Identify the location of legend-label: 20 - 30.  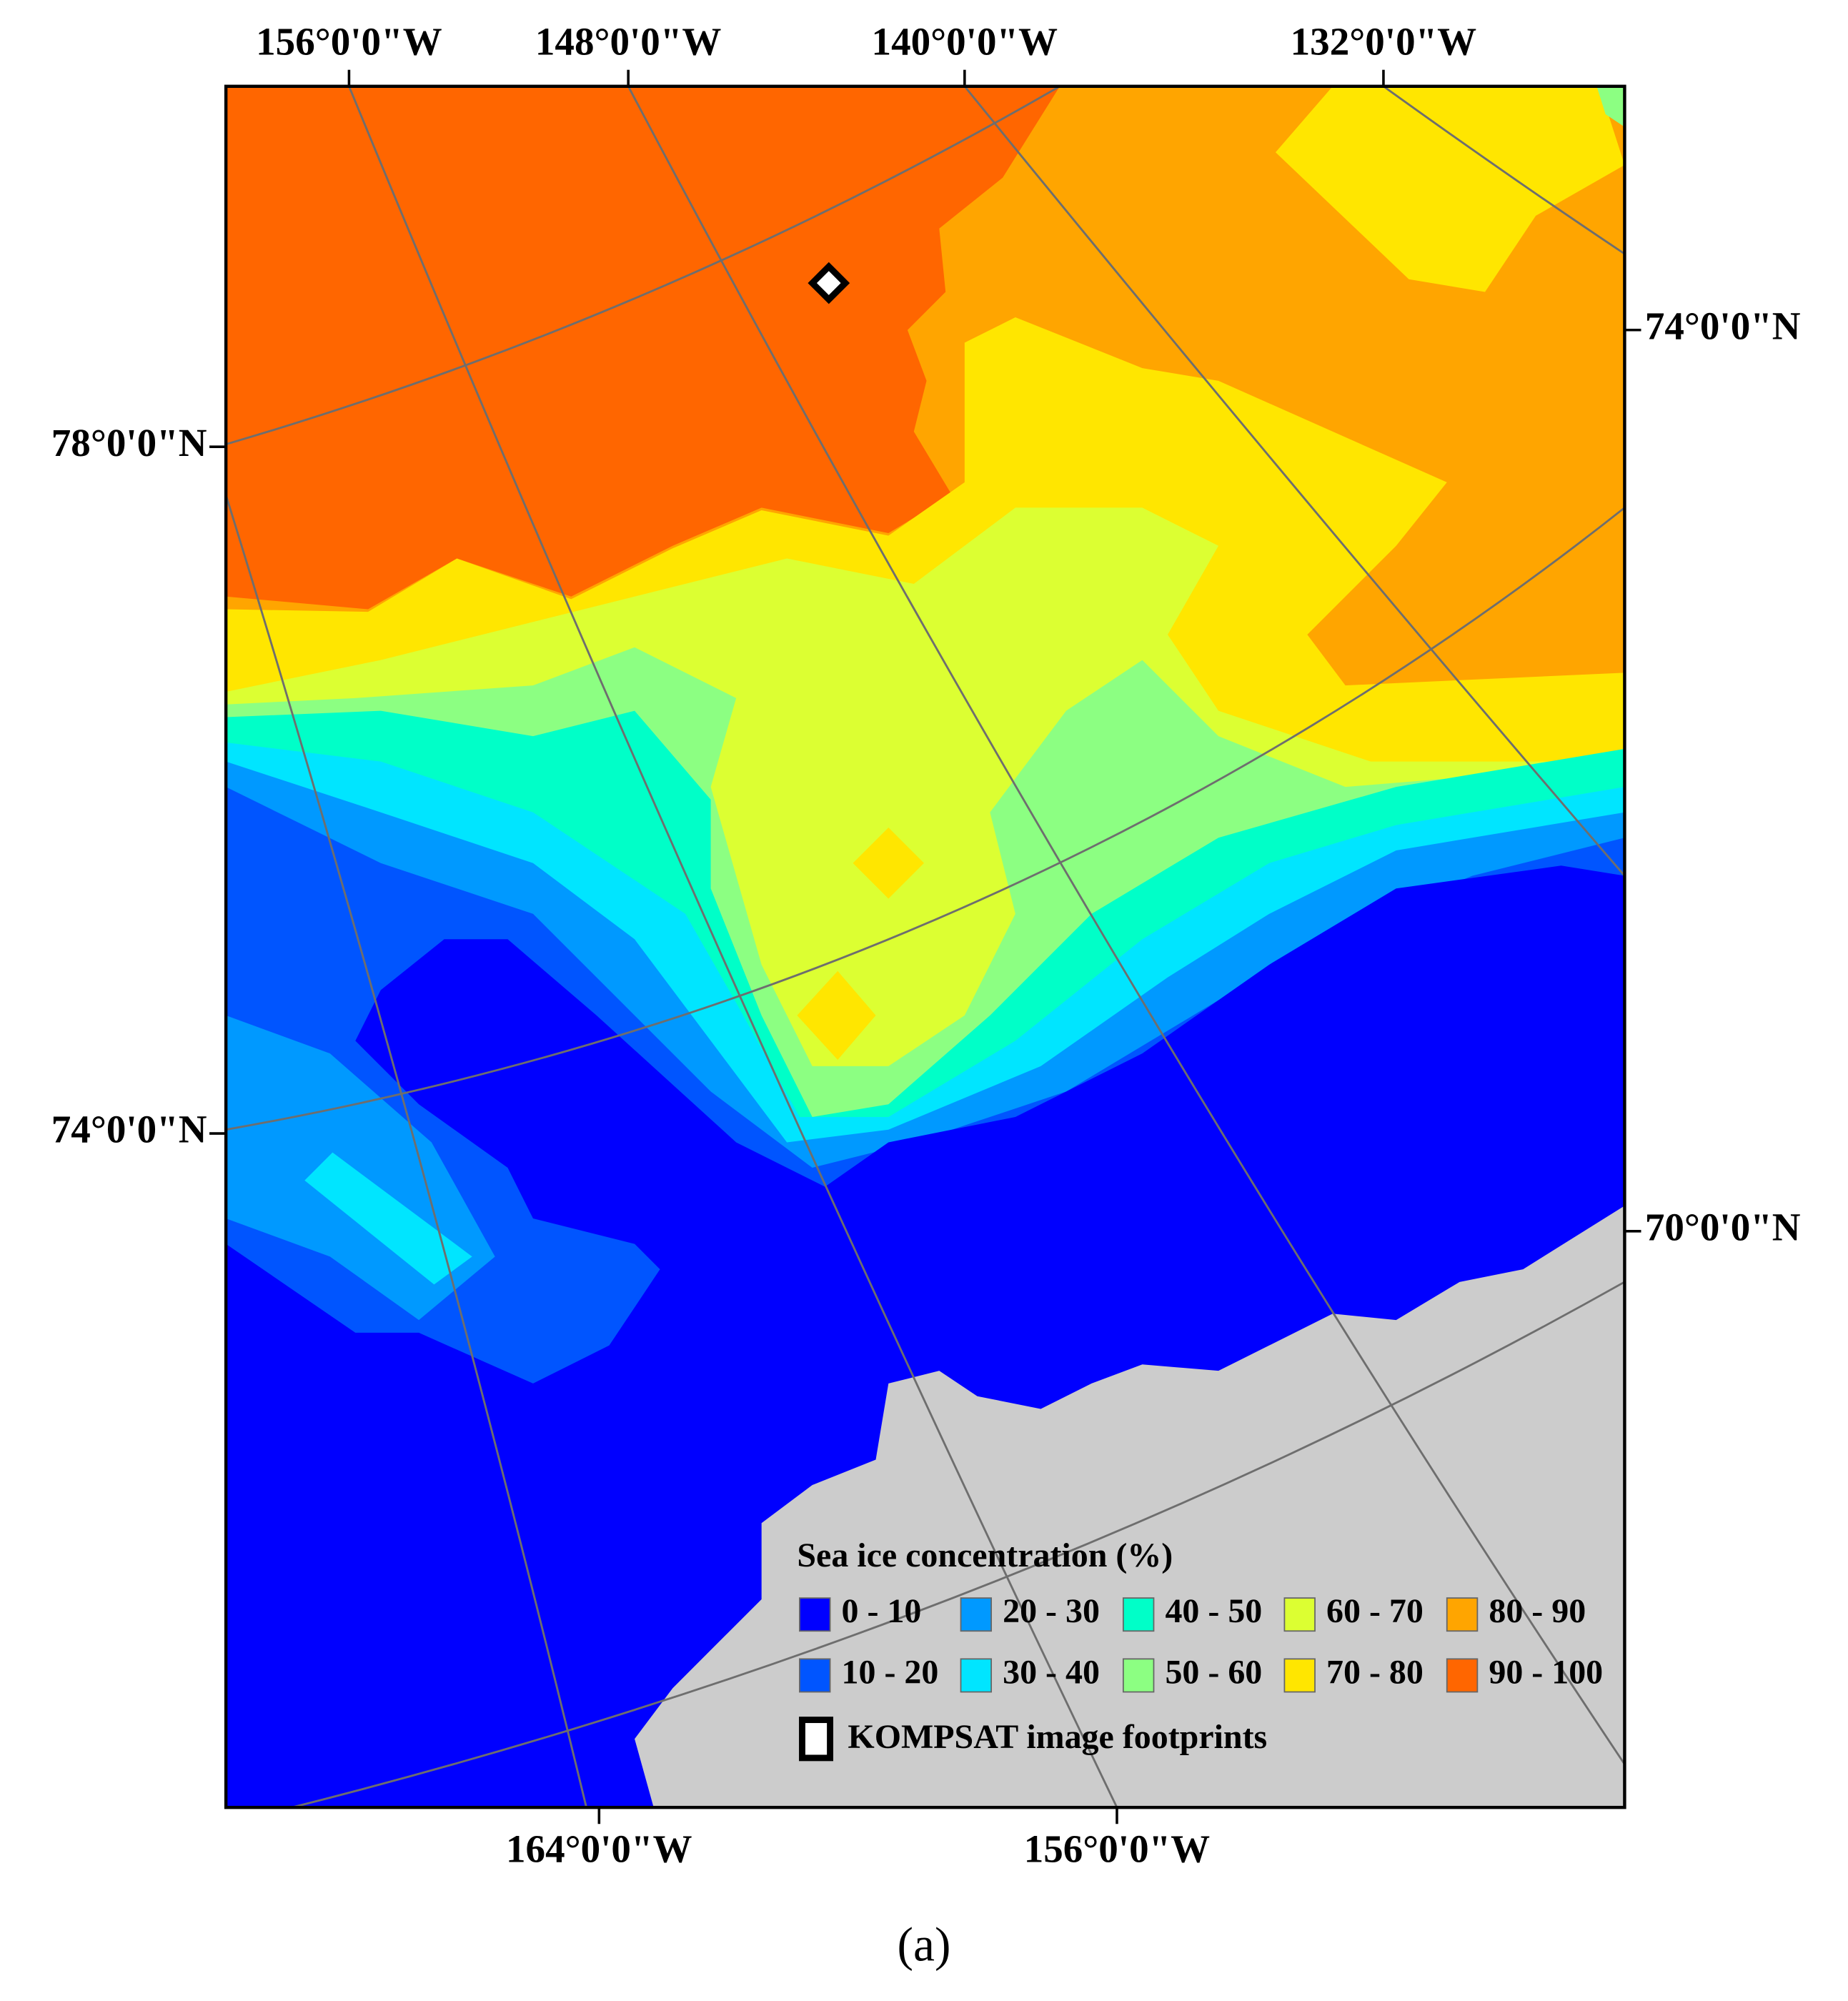
(1051, 1611).